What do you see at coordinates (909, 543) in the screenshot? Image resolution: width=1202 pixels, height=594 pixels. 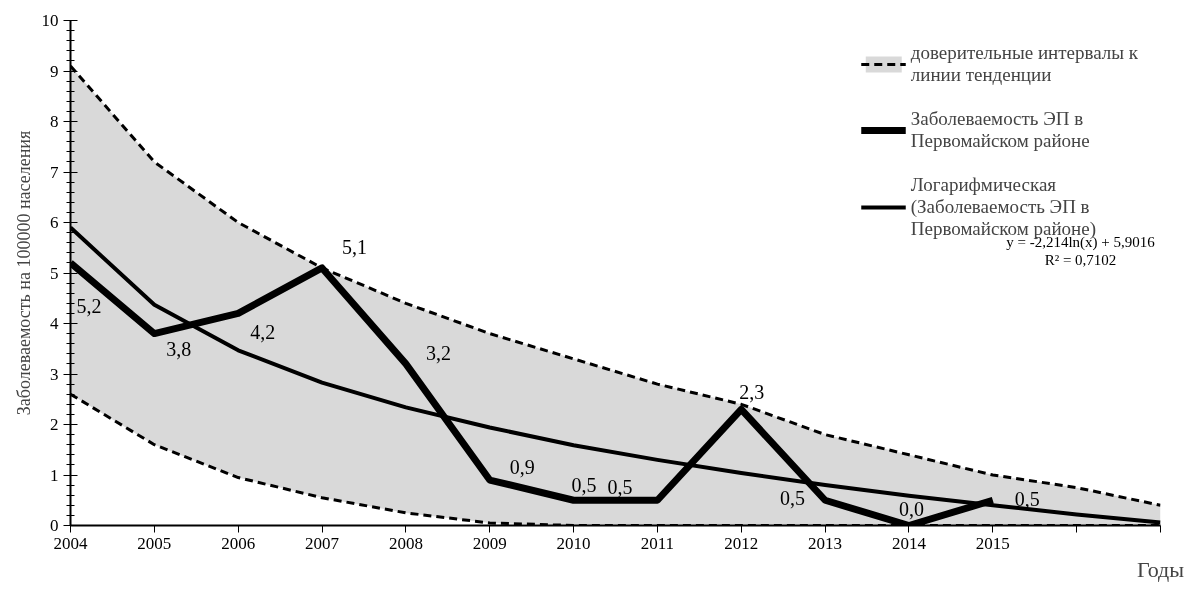 I see `x-tick-label: 2014` at bounding box center [909, 543].